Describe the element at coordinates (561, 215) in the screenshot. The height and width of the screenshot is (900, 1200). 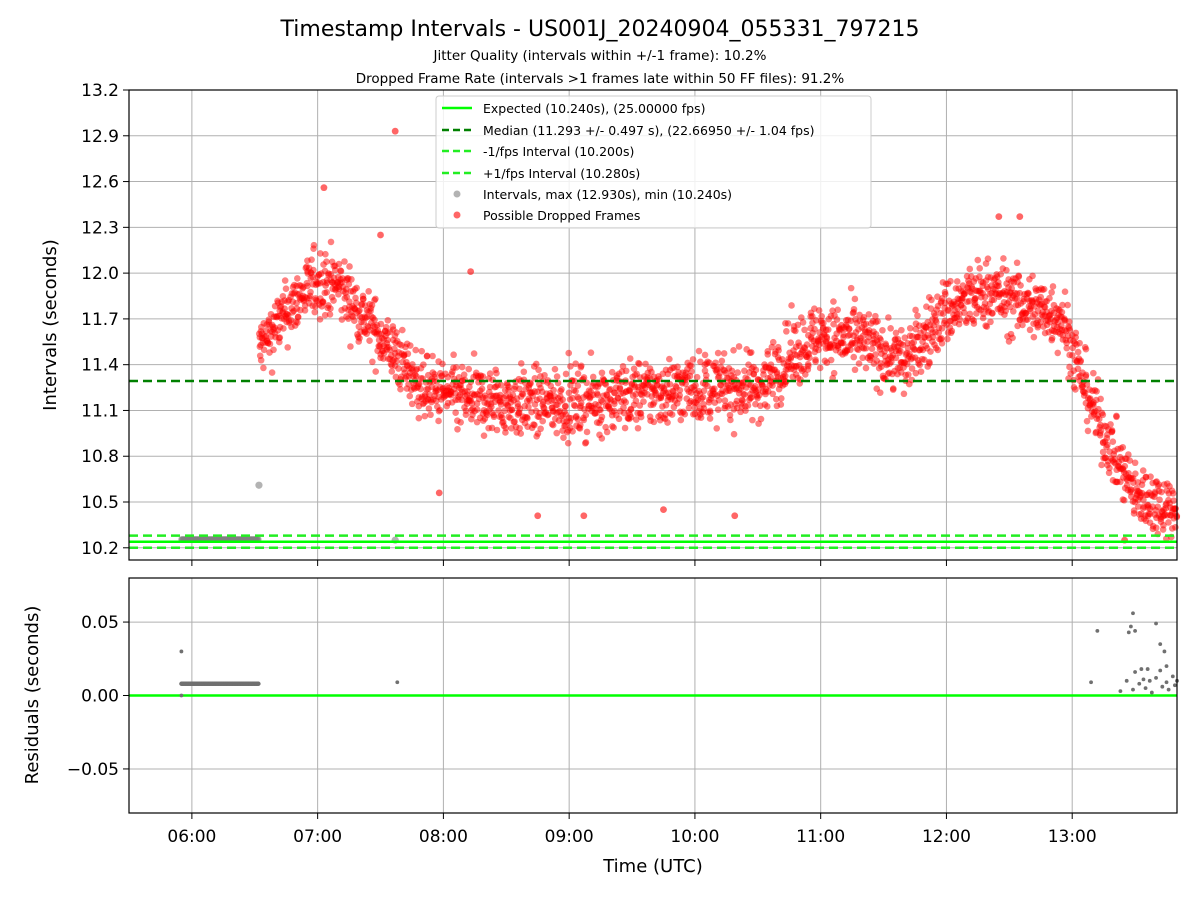
I see `legend-label-dropped: Possible Dropped Frames` at that location.